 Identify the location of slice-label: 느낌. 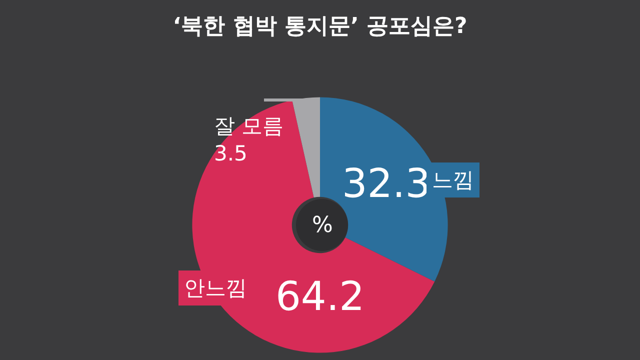
(453, 180).